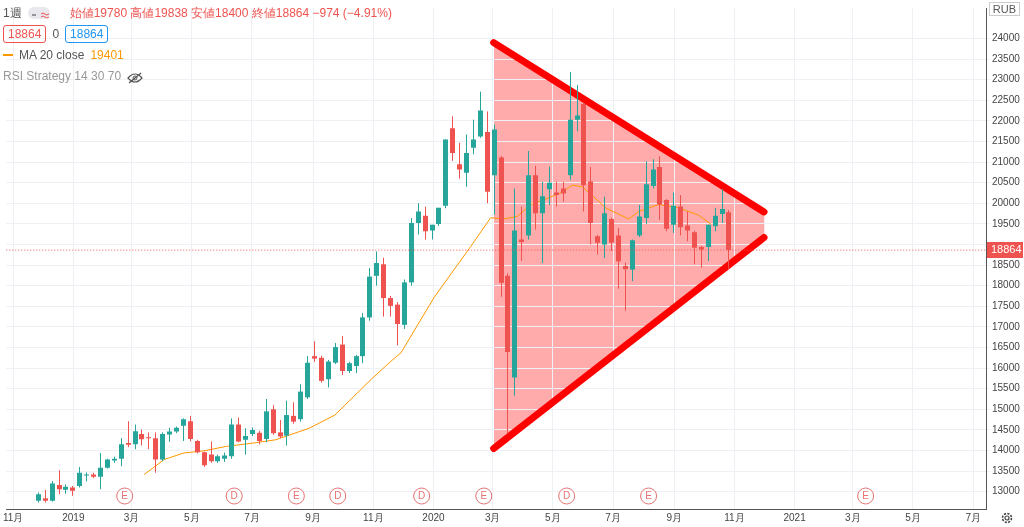 The width and height of the screenshot is (1024, 527). What do you see at coordinates (52, 55) in the screenshot?
I see `legend-label: MA 20 close` at bounding box center [52, 55].